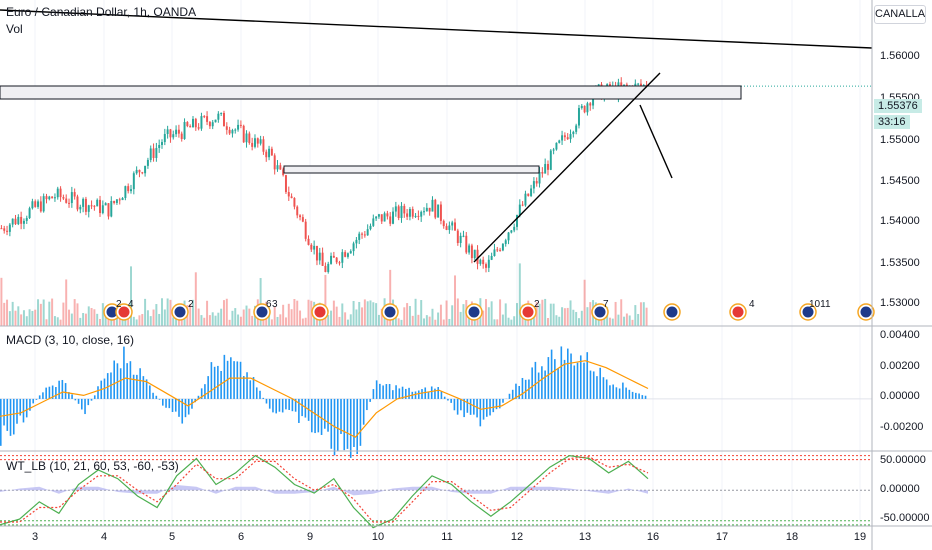  Describe the element at coordinates (310, 537) in the screenshot. I see `time-tick: 9` at that location.